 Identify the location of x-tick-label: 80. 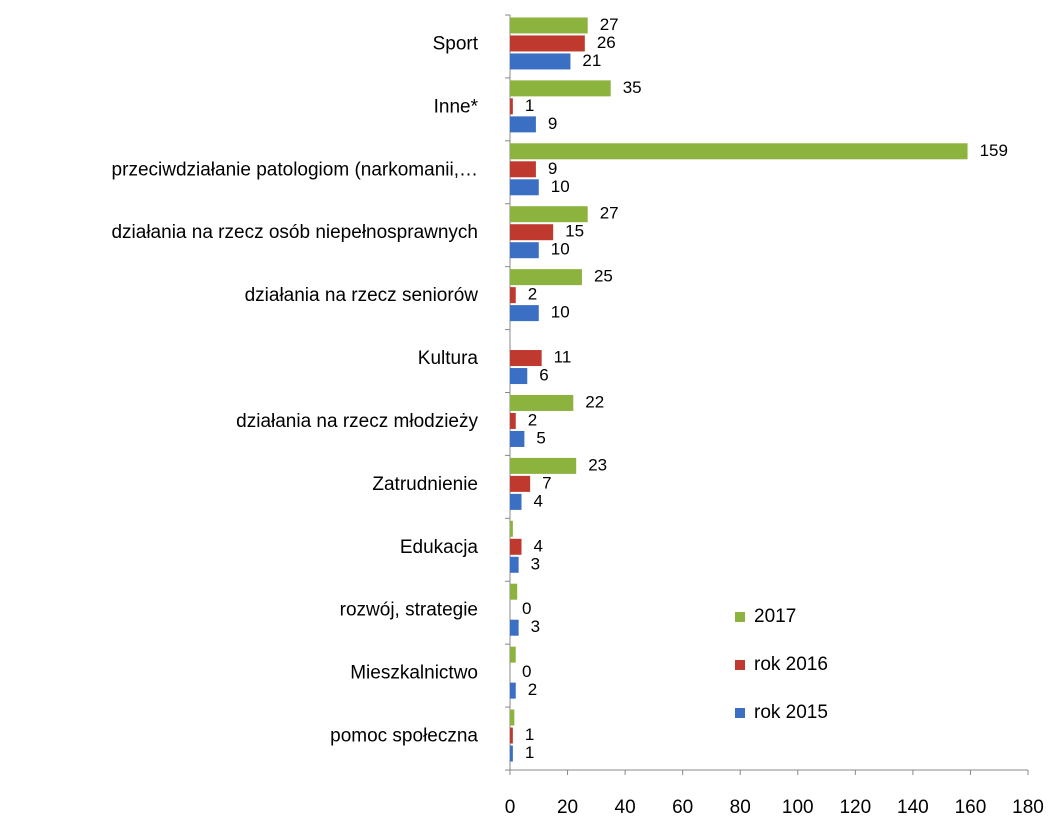
(740, 807).